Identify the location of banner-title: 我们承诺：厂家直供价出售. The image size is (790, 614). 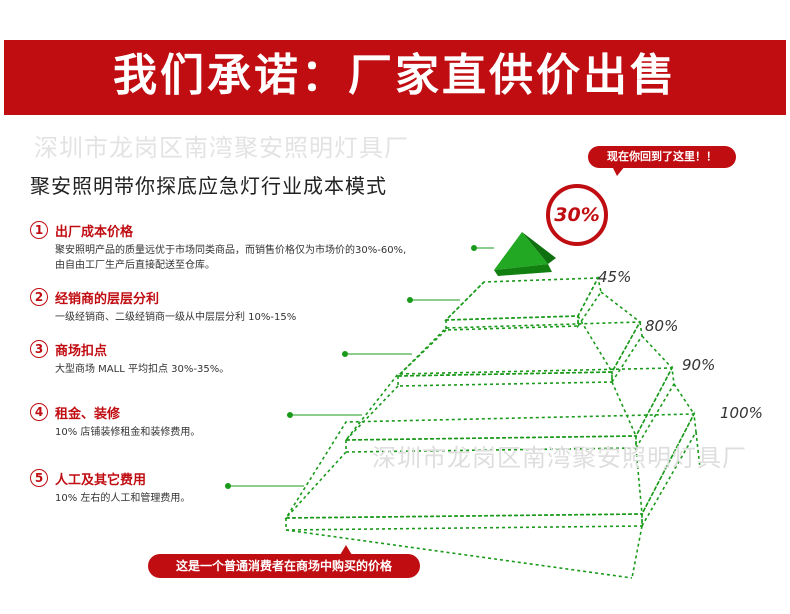
(395, 75).